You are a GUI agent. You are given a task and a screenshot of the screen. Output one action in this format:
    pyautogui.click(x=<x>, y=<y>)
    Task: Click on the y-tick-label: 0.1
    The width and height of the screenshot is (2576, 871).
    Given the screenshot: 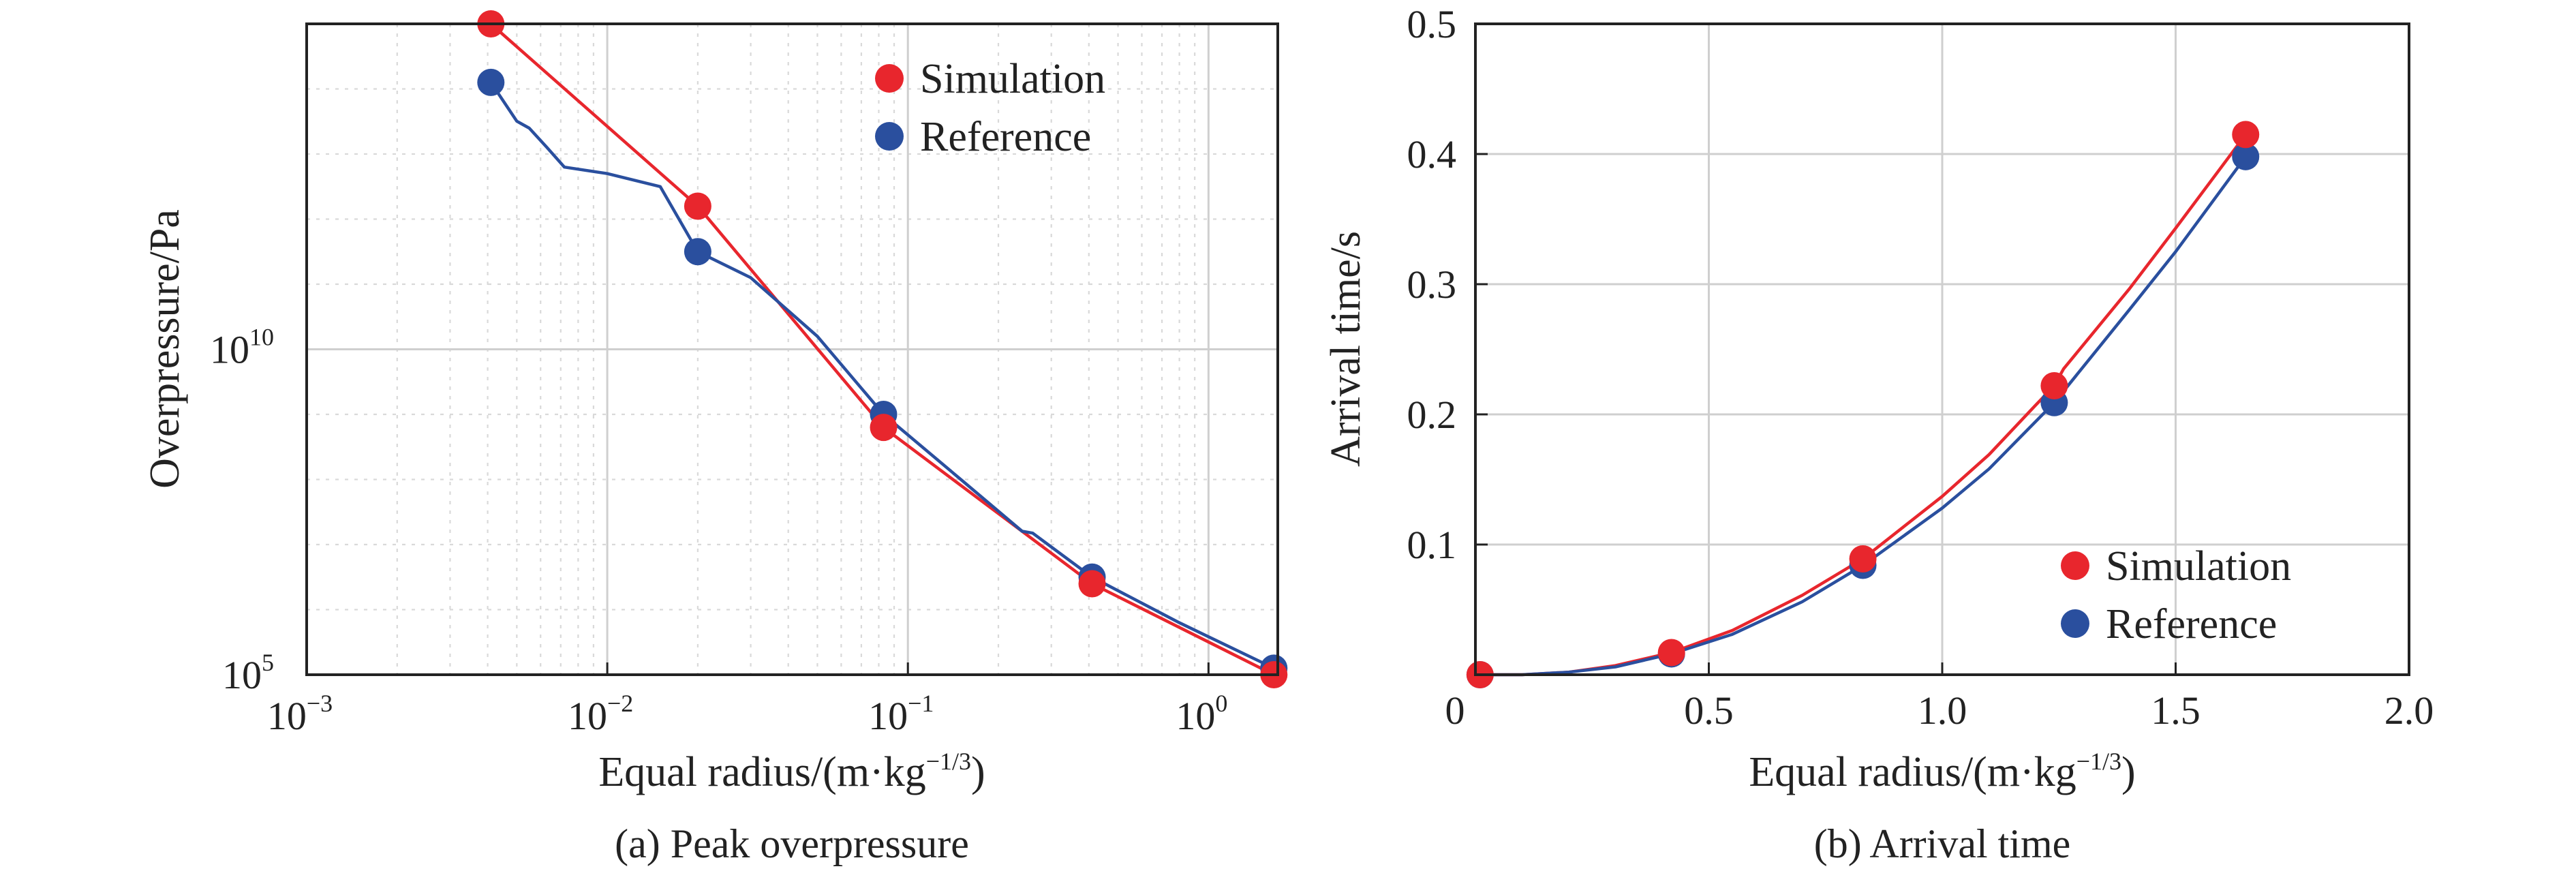 What is the action you would take?
    pyautogui.click(x=1432, y=545)
    